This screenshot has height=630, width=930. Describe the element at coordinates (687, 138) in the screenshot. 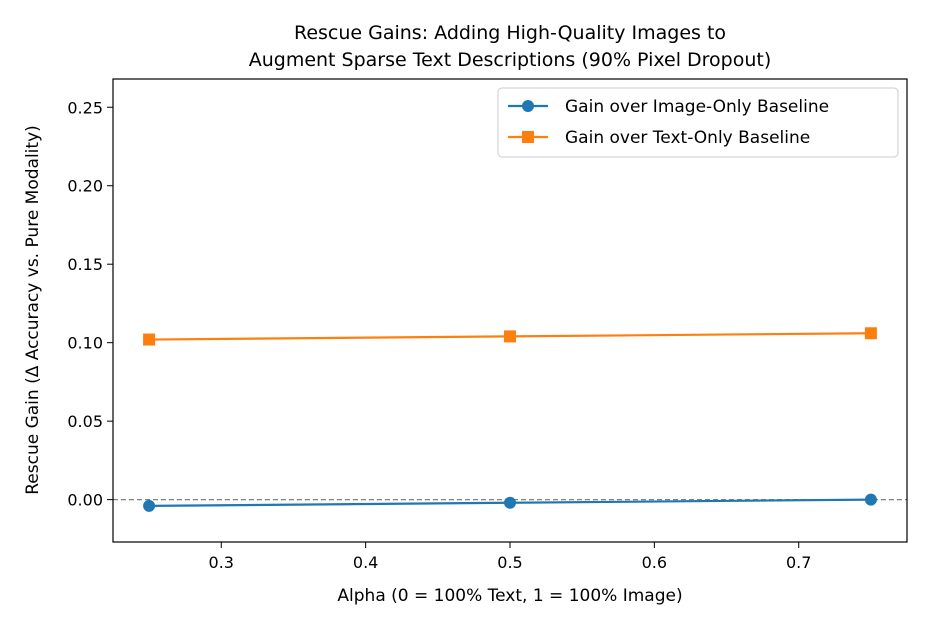

I see `legend-label-text-only: Gain over Text-Only Baseline` at that location.